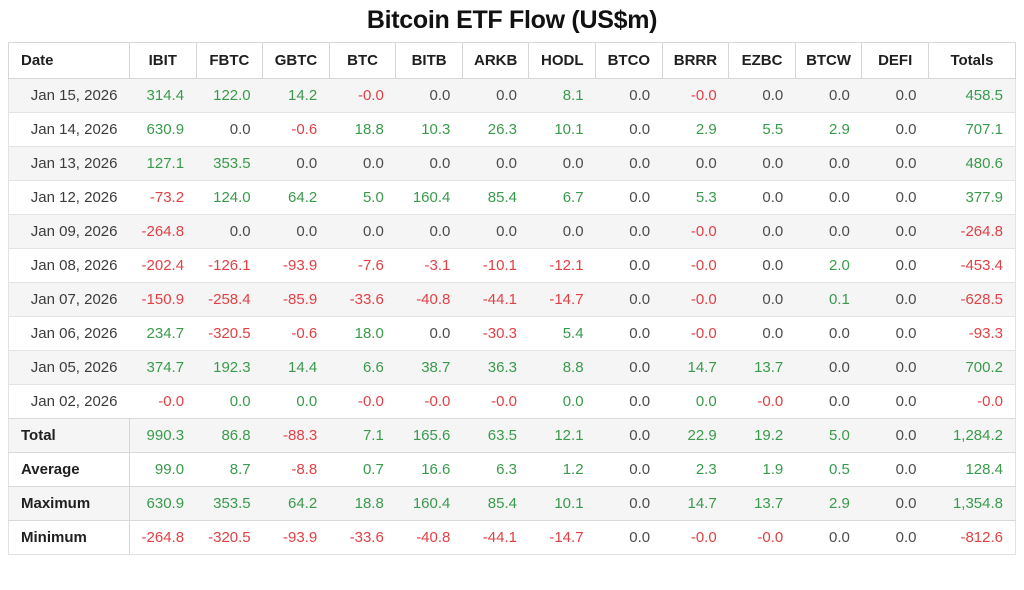 This screenshot has height=590, width=1024. I want to click on value-cell-ibit: -202.4, so click(163, 265).